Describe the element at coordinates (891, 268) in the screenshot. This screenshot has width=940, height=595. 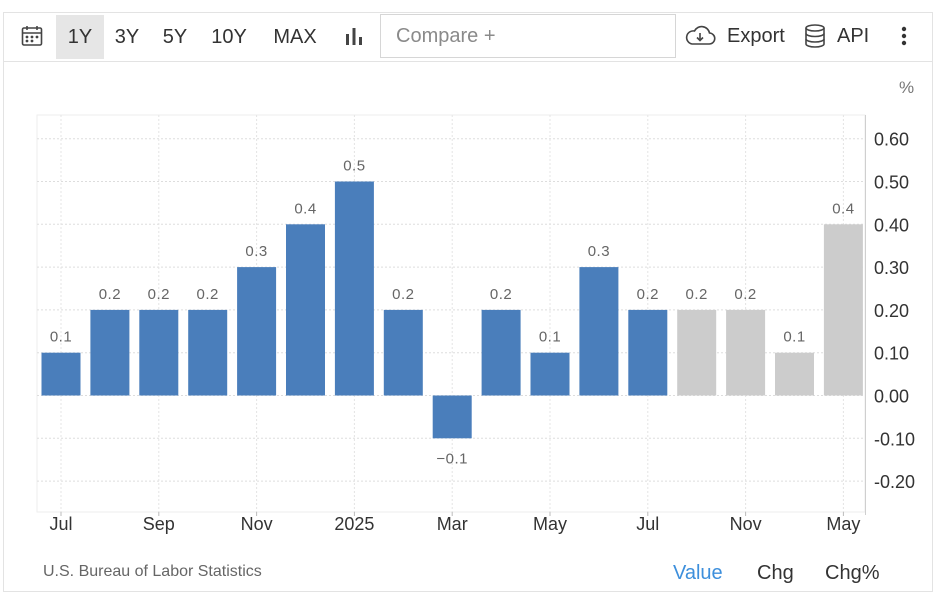
I see `y-tick-label: 0.30` at that location.